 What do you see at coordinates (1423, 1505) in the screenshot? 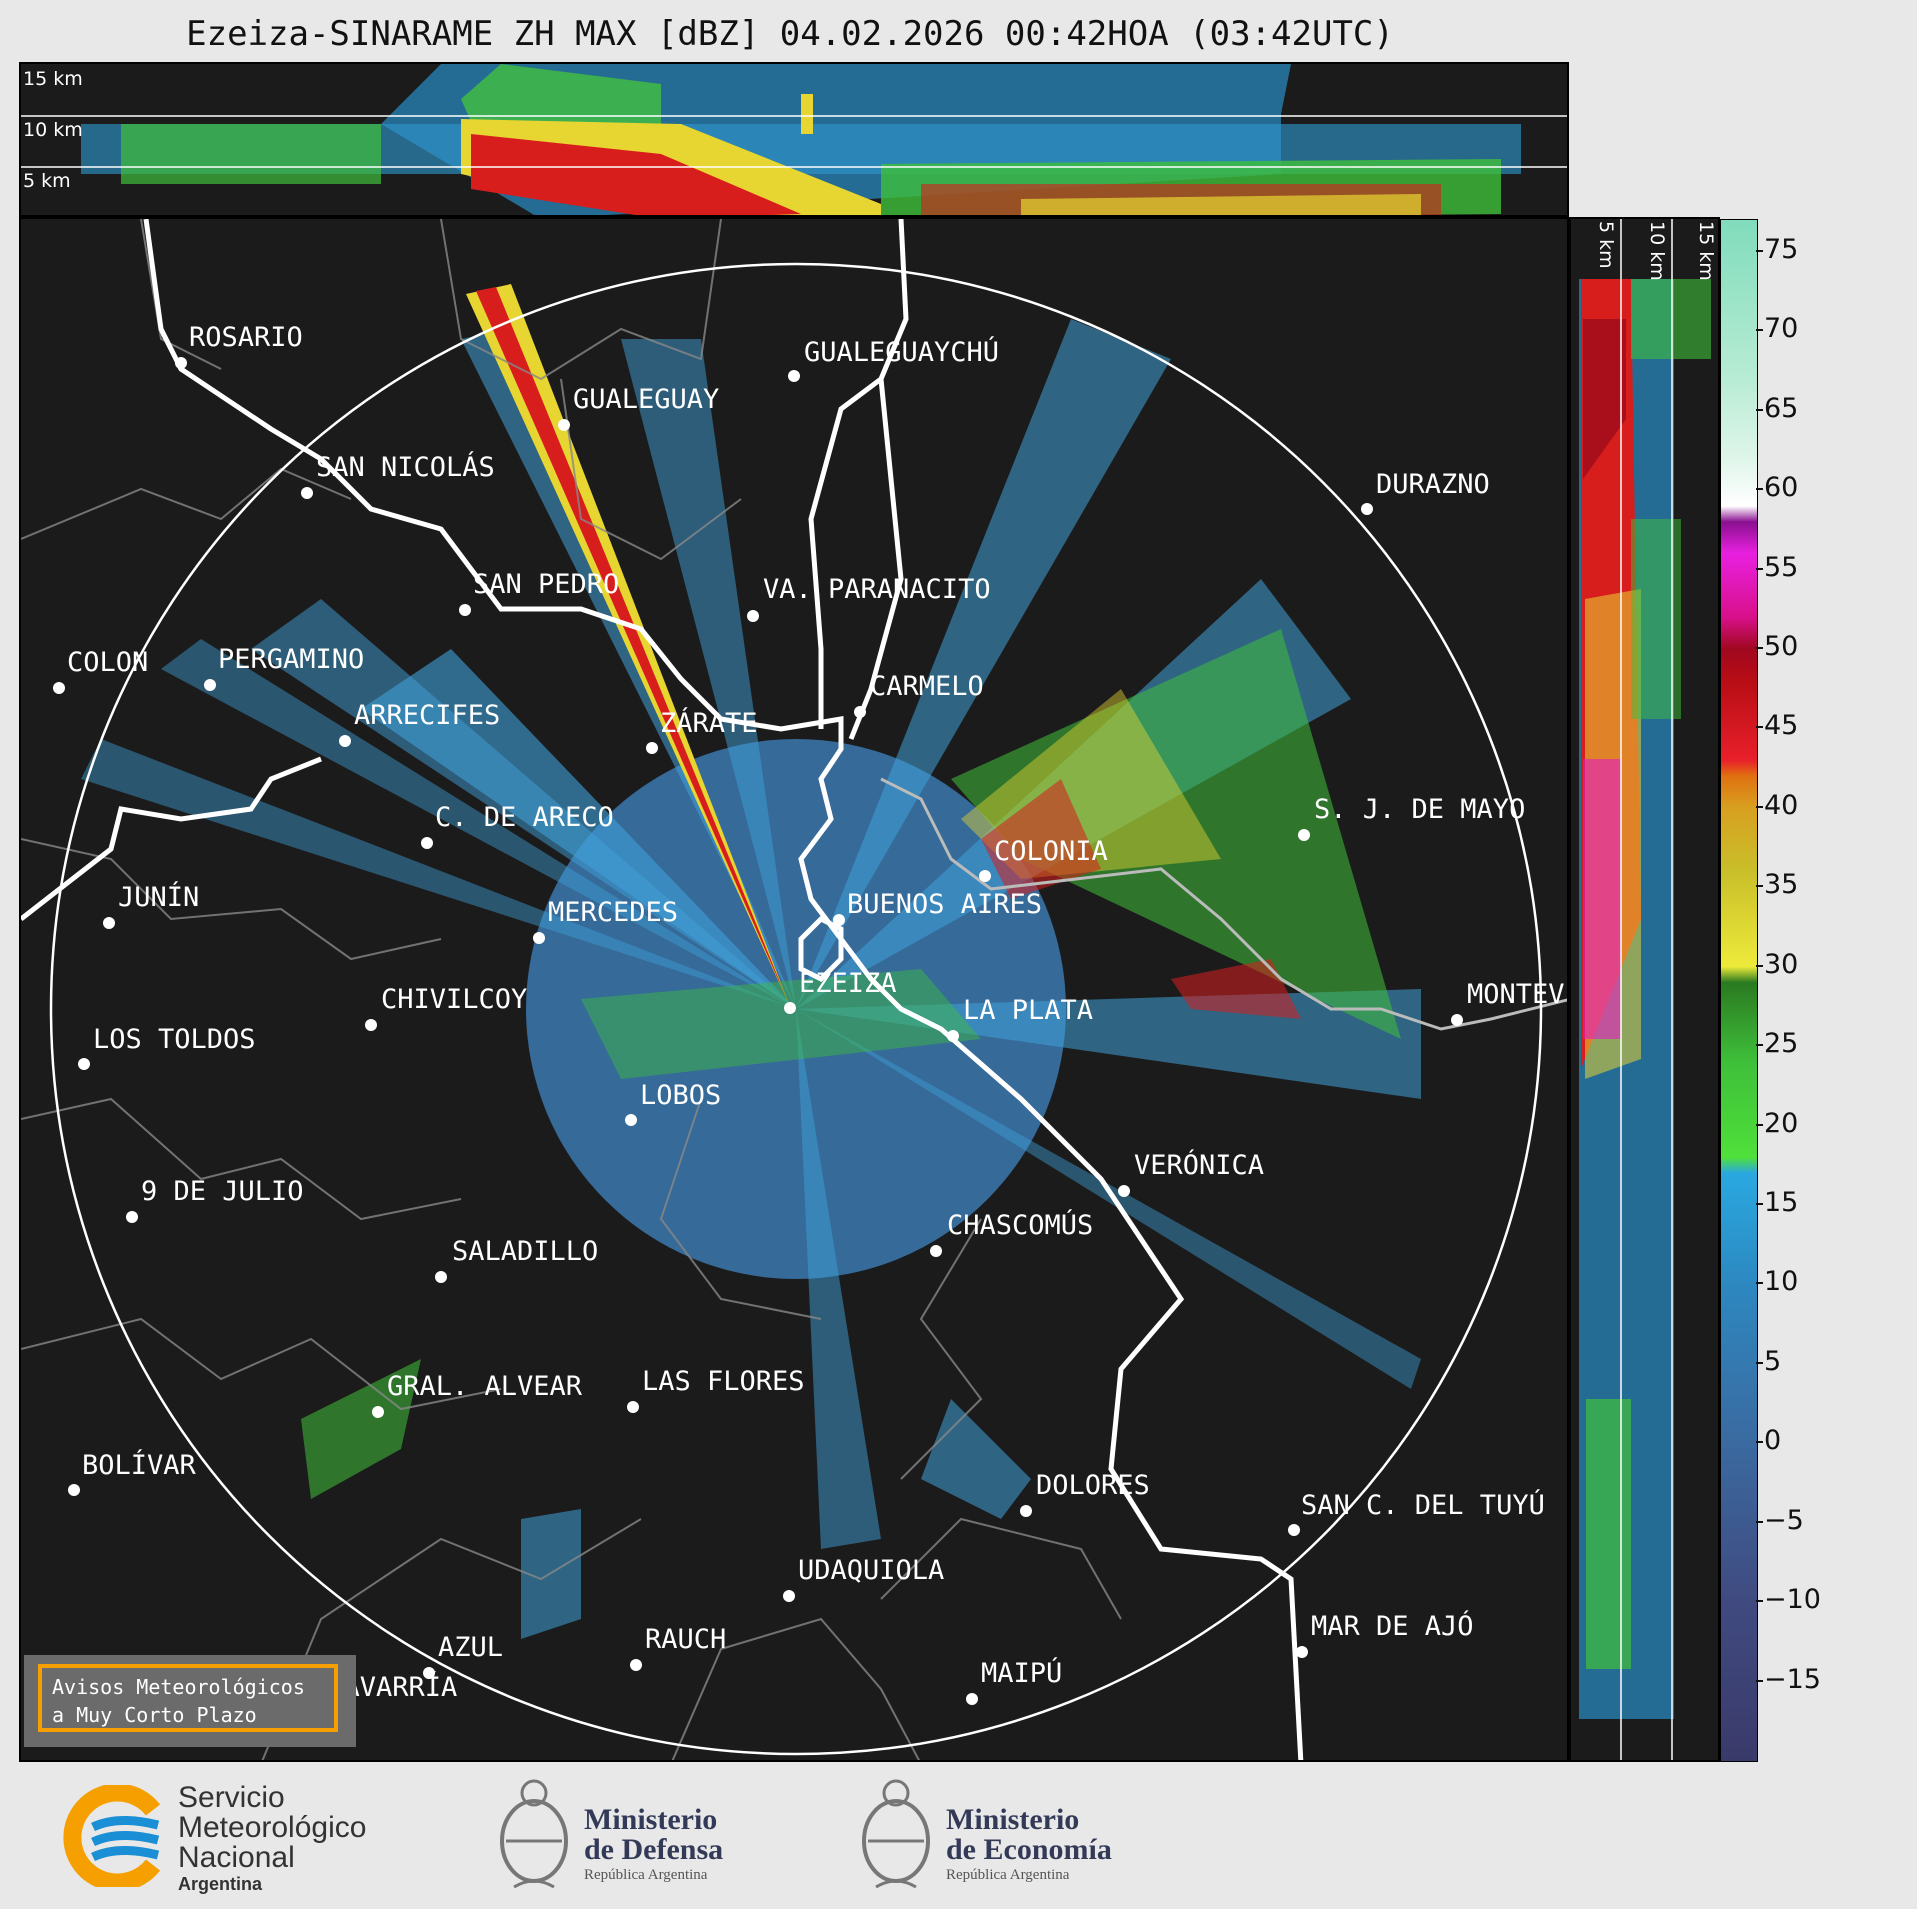
I see `city-label-san-c-del-tuyu: SAN C. DEL TUYÚ` at bounding box center [1423, 1505].